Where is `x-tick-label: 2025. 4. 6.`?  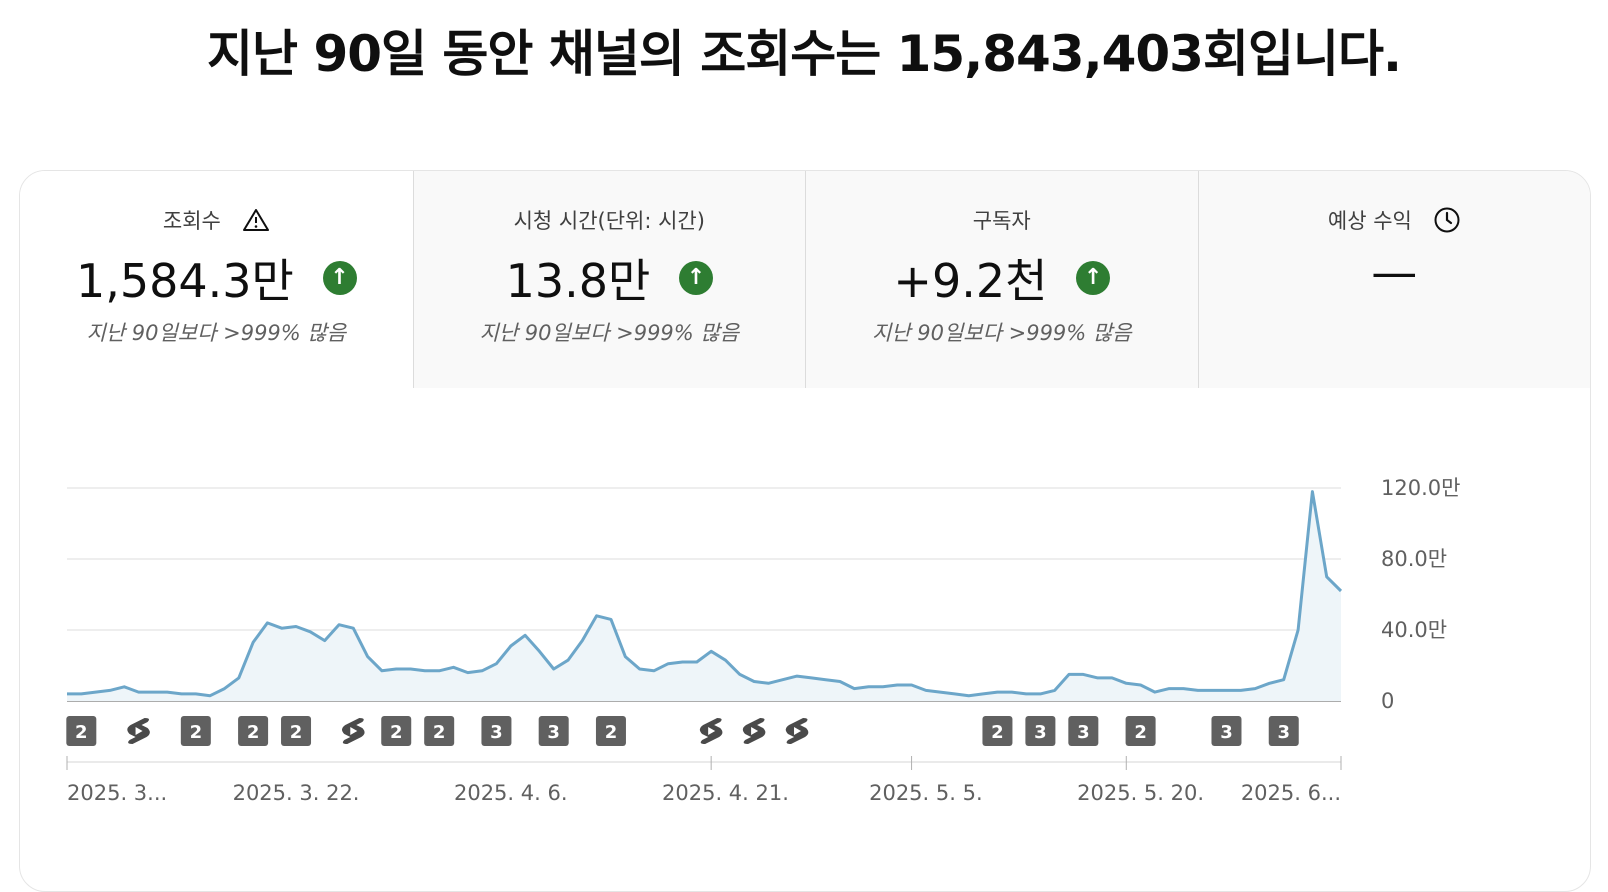
x-tick-label: 2025. 4. 6. is located at coordinates (511, 793).